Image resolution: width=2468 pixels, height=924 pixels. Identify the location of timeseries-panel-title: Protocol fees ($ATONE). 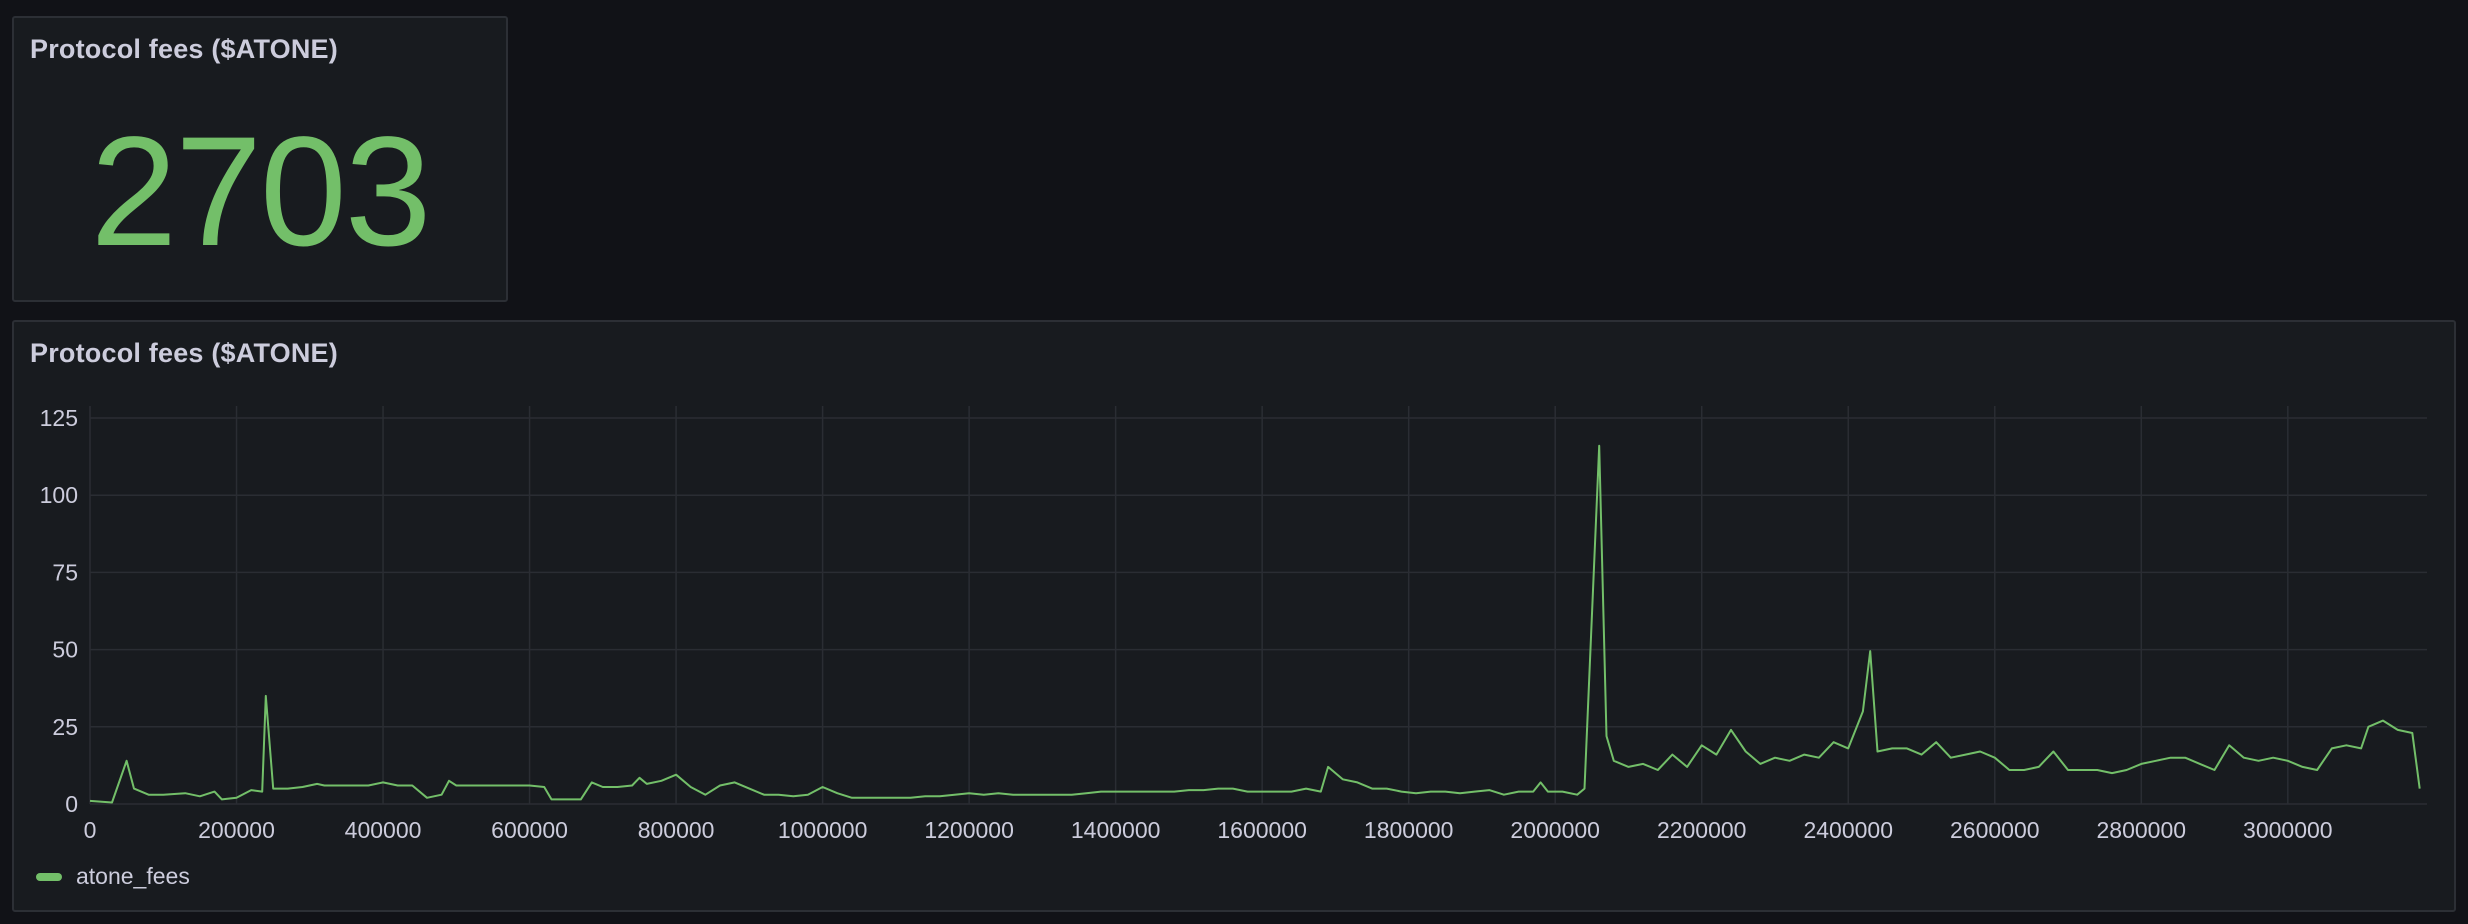
(184, 353).